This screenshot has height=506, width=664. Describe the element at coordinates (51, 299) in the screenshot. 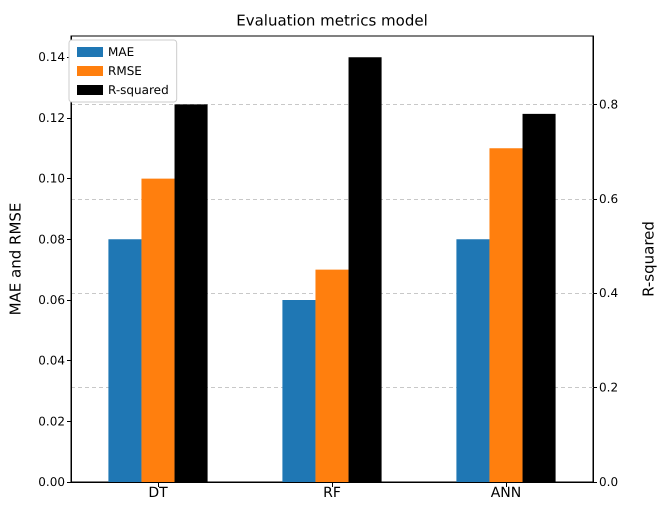

I see `y-tick-label: 0.06` at that location.